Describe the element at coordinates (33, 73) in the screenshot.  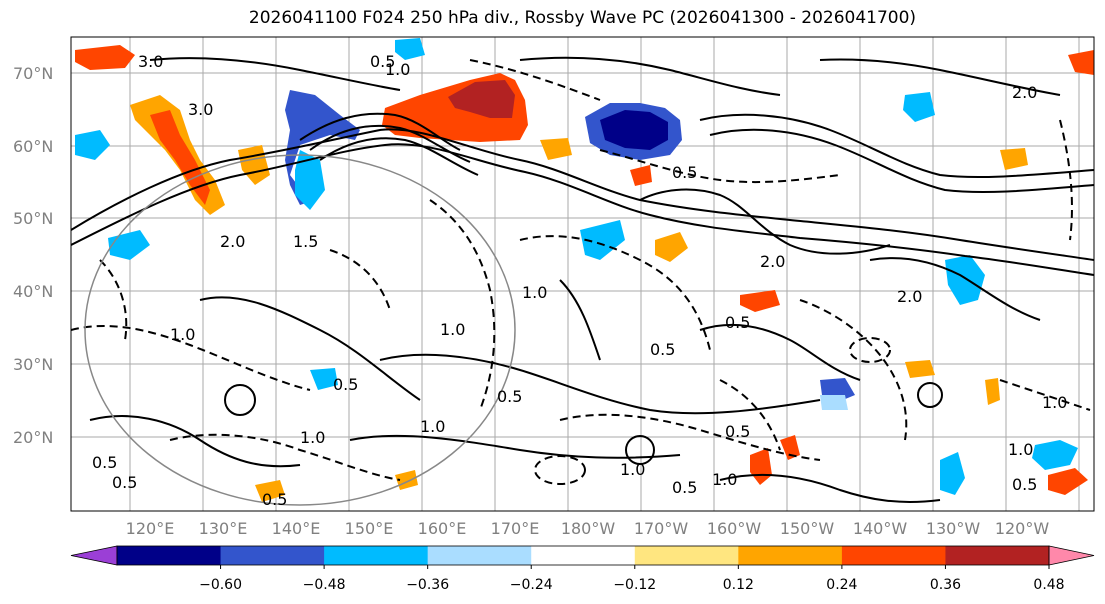
I see `lat-label: 70°N` at that location.